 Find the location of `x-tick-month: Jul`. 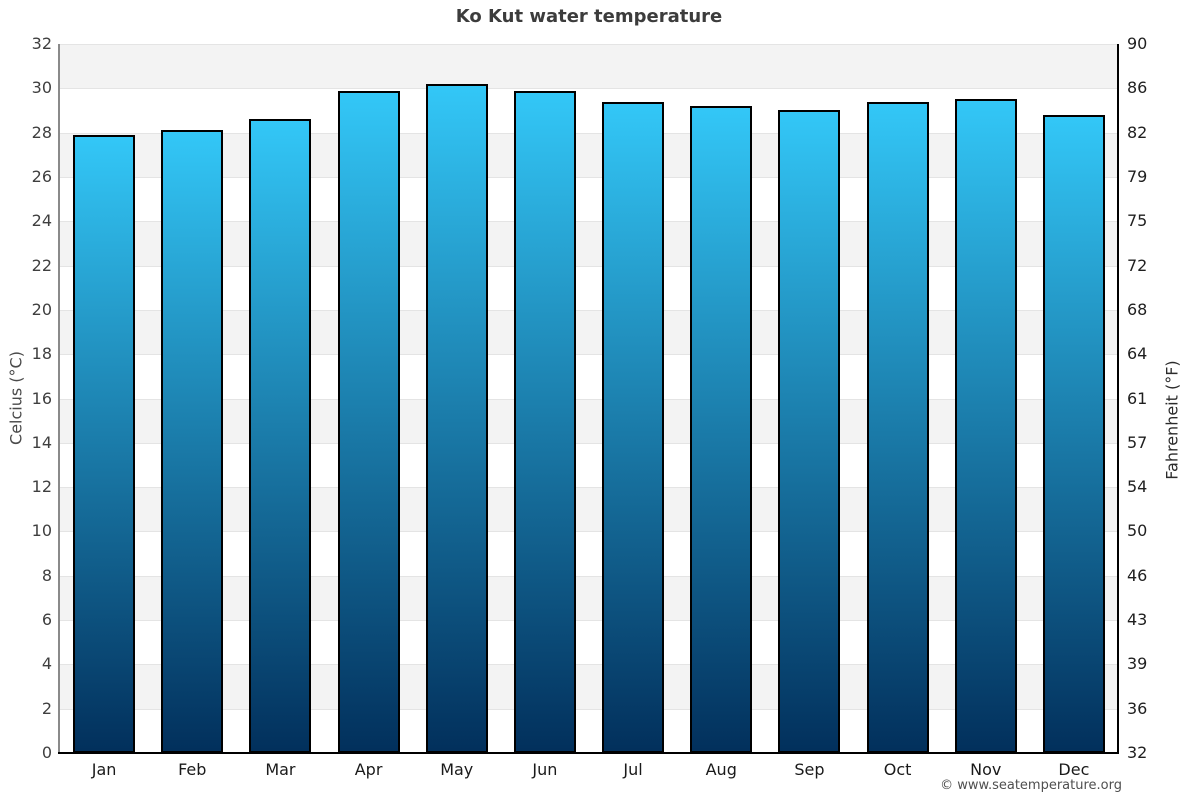

x-tick-month: Jul is located at coordinates (633, 769).